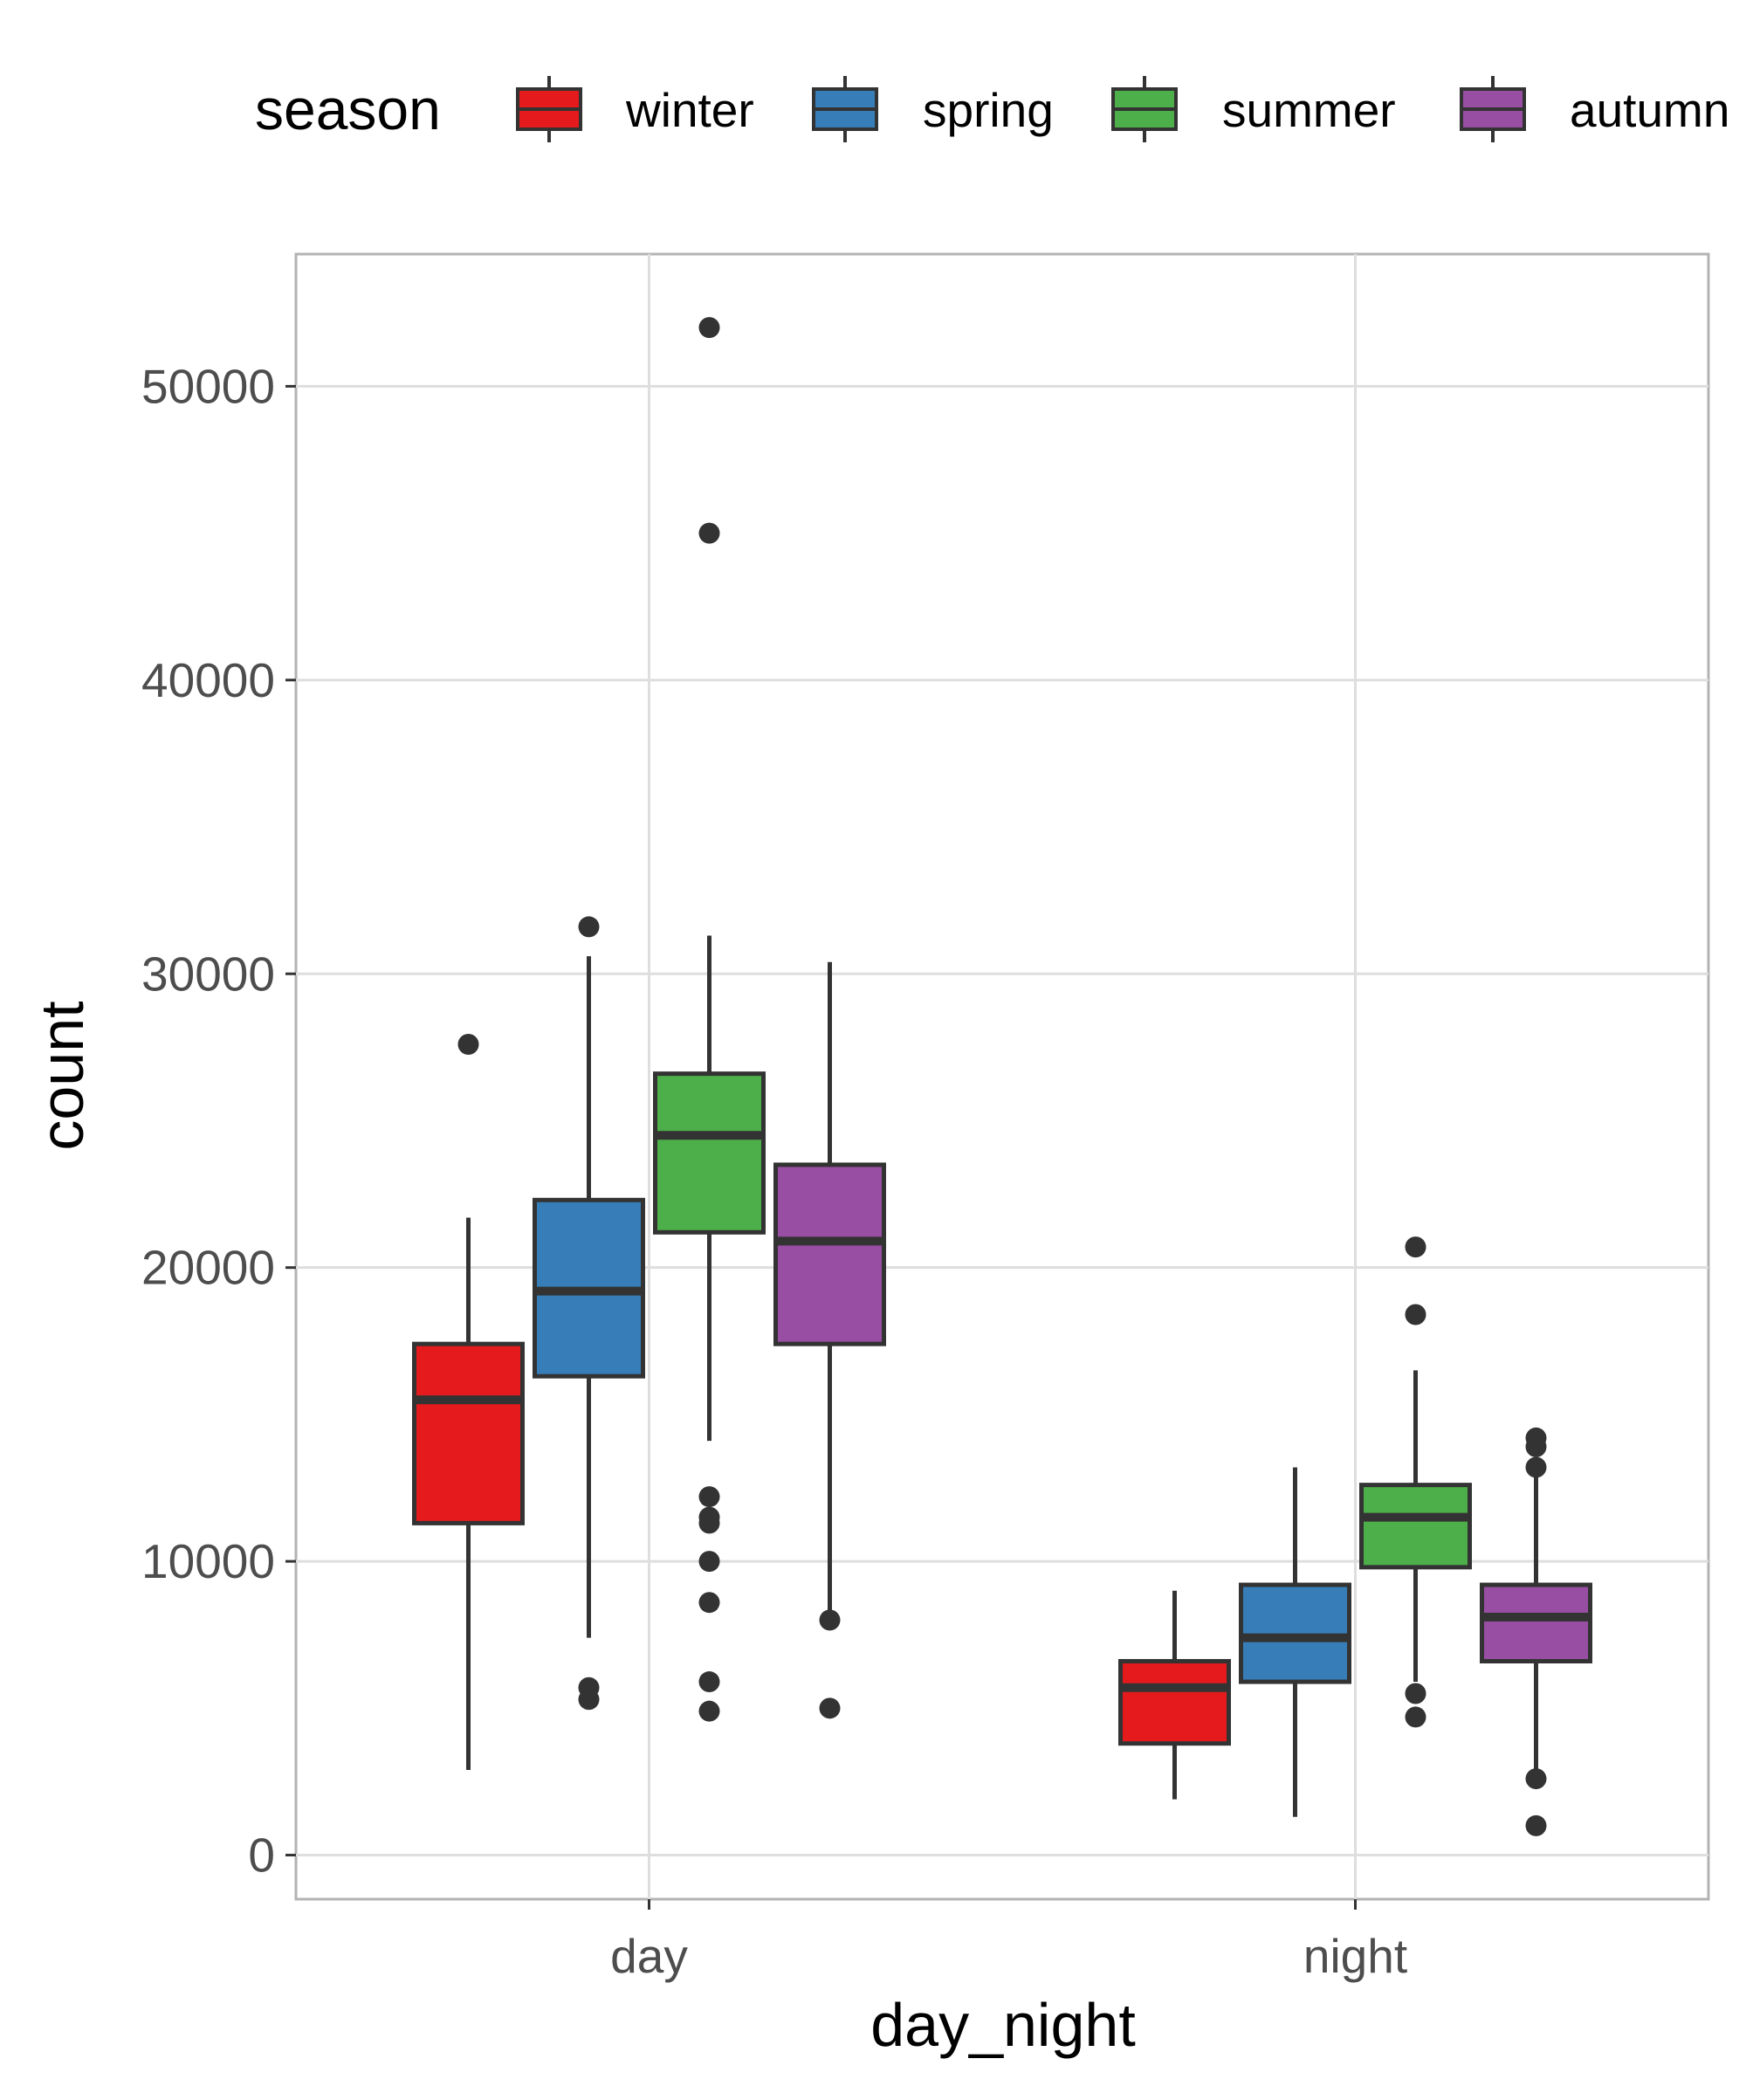 The image size is (1746, 2100). Describe the element at coordinates (208, 974) in the screenshot. I see `y-tick-label: 30000` at that location.